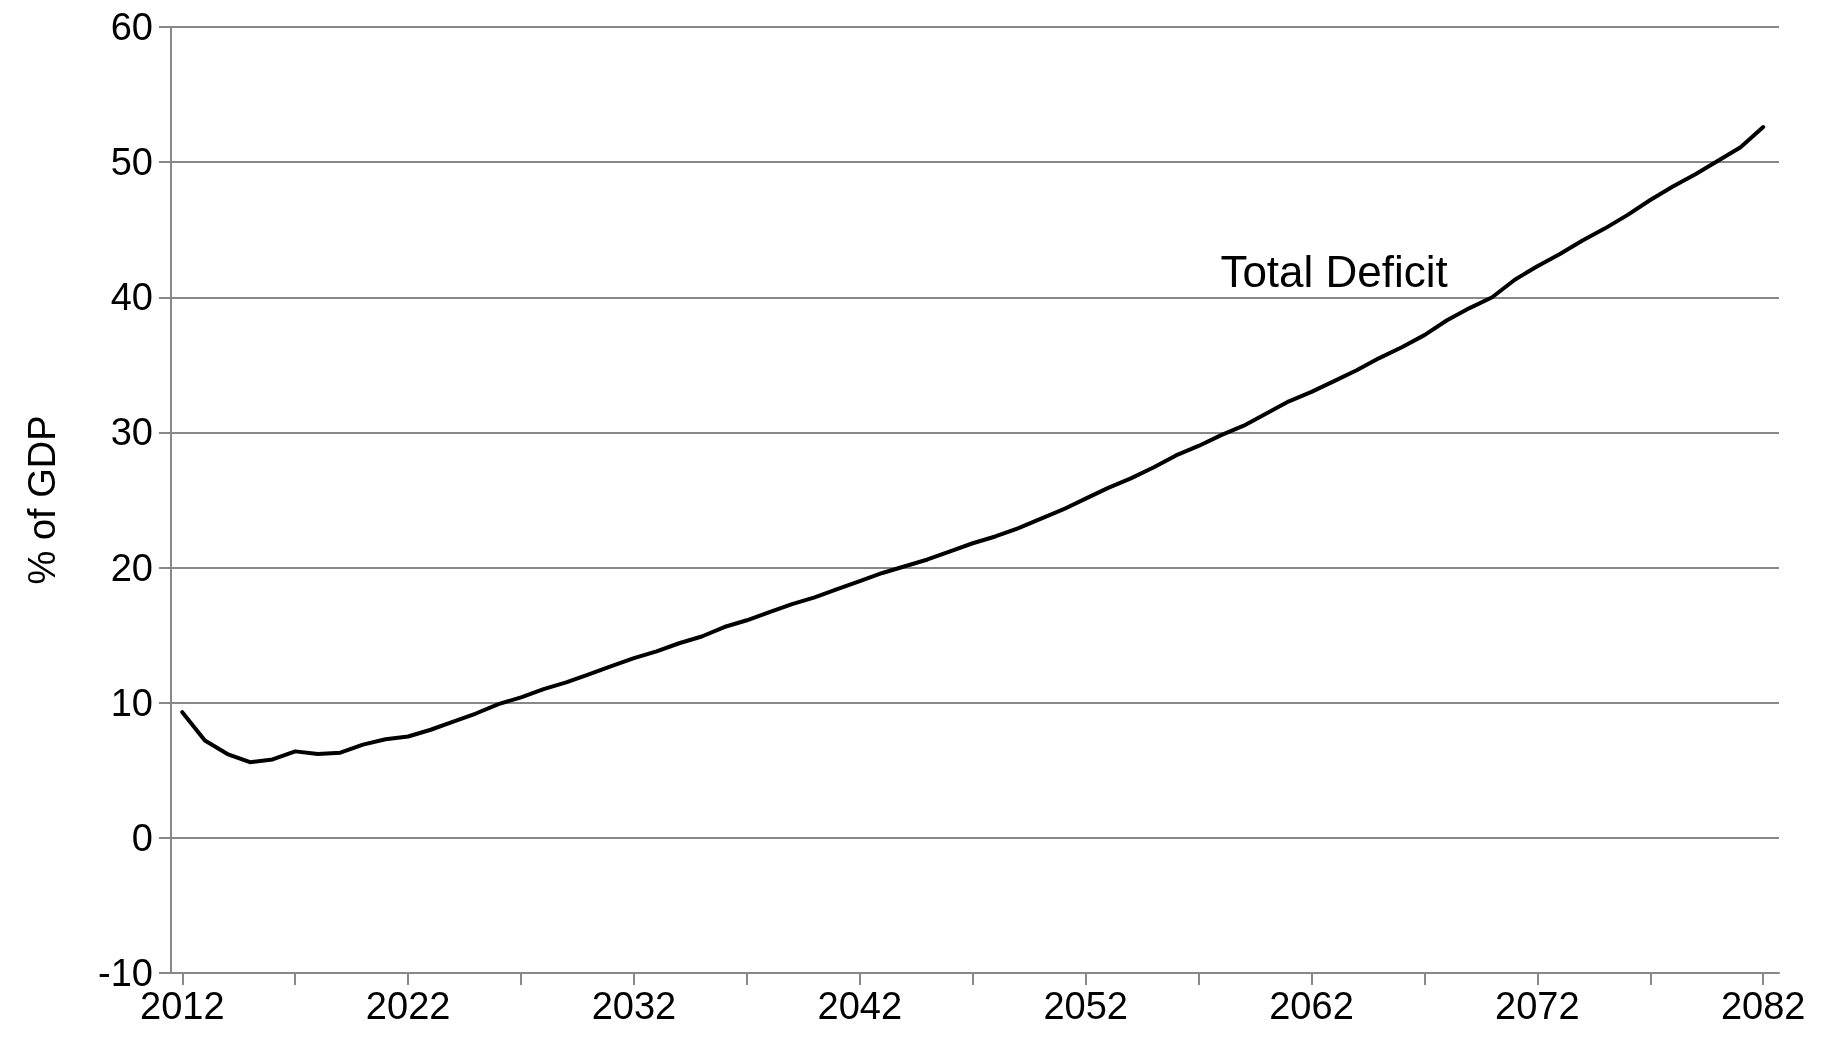 This screenshot has height=1053, width=1845. What do you see at coordinates (1334, 271) in the screenshot?
I see `series-label: Total Deficit` at bounding box center [1334, 271].